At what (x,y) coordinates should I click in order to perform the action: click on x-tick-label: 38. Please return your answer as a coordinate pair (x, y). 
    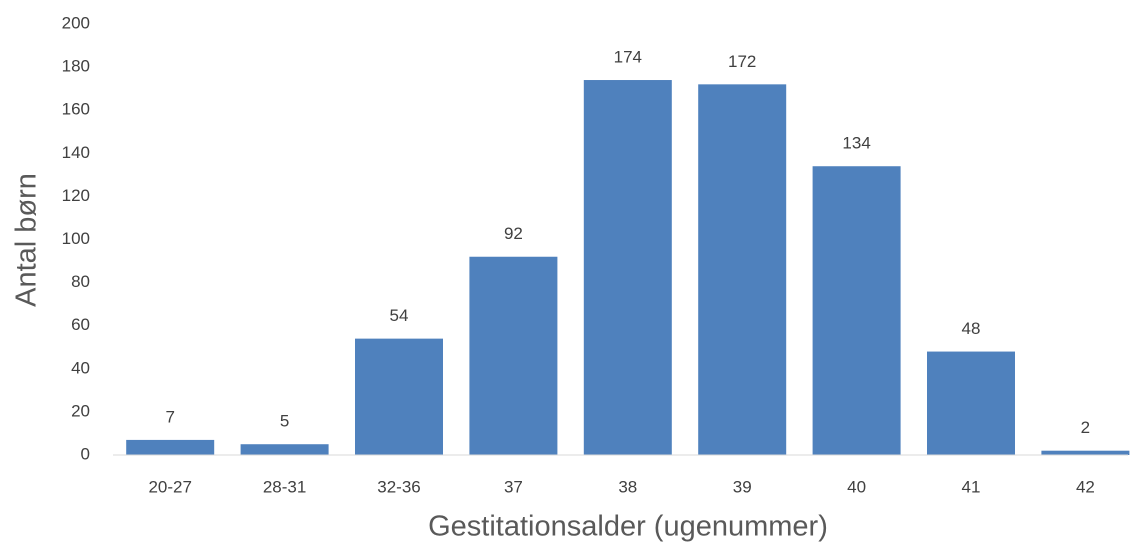
    Looking at the image, I should click on (627, 486).